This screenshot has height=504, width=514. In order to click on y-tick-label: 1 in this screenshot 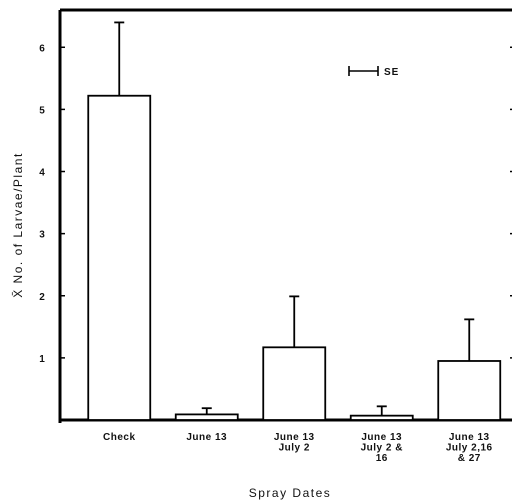, I will do `click(42, 359)`.